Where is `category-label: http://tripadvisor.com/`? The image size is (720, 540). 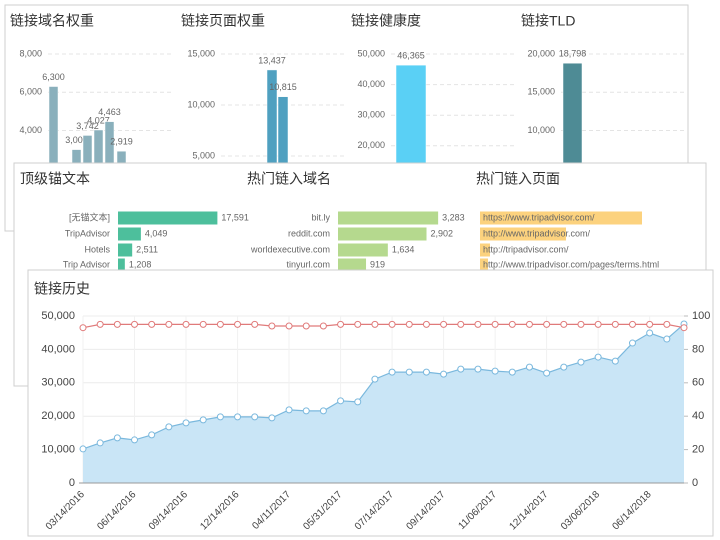
category-label: http://tripadvisor.com/ is located at coordinates (526, 249).